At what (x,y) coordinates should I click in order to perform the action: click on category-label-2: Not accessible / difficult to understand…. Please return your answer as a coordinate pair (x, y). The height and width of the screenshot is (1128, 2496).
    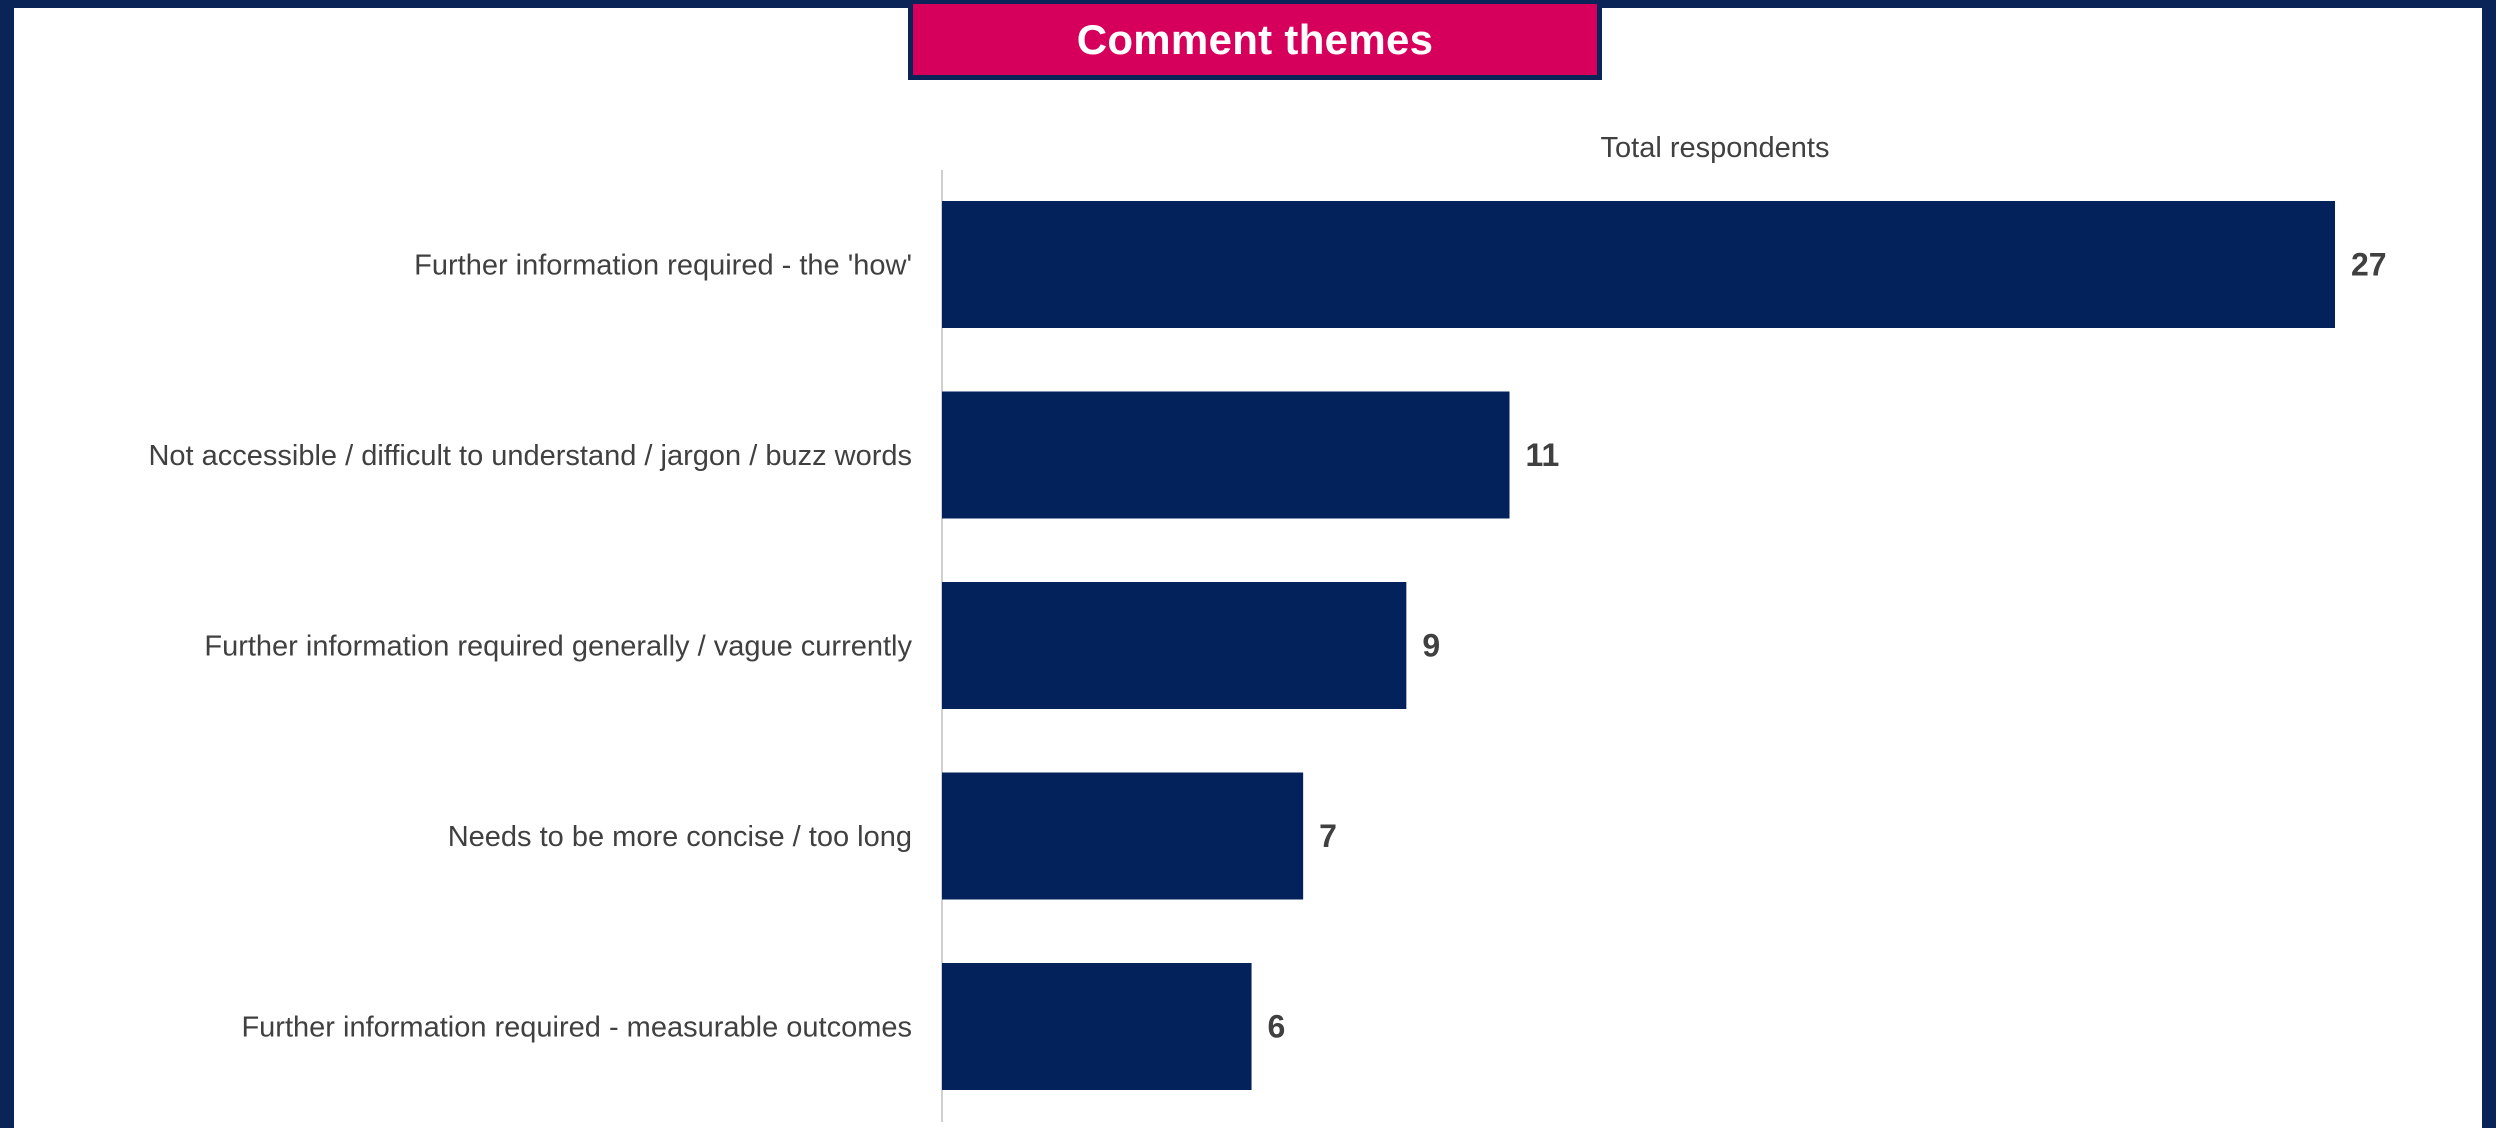
    Looking at the image, I should click on (530, 456).